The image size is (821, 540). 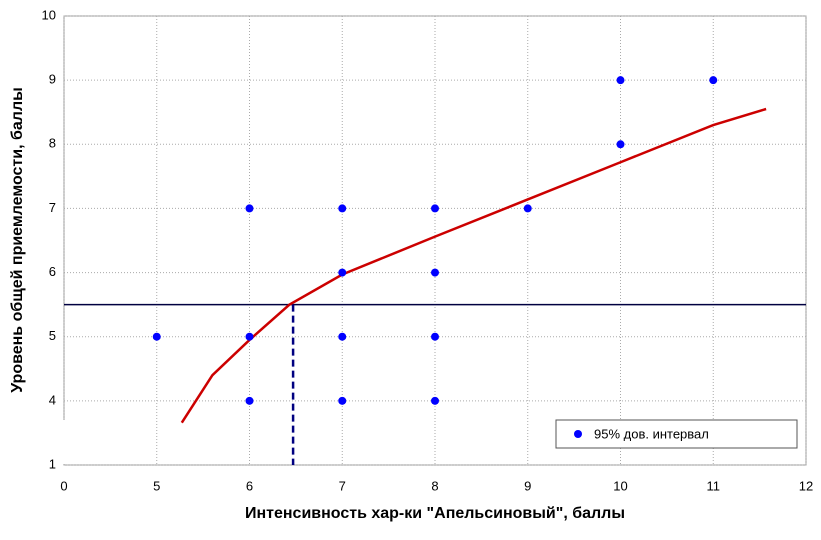 What do you see at coordinates (249, 485) in the screenshot?
I see `x-tick-label: 6` at bounding box center [249, 485].